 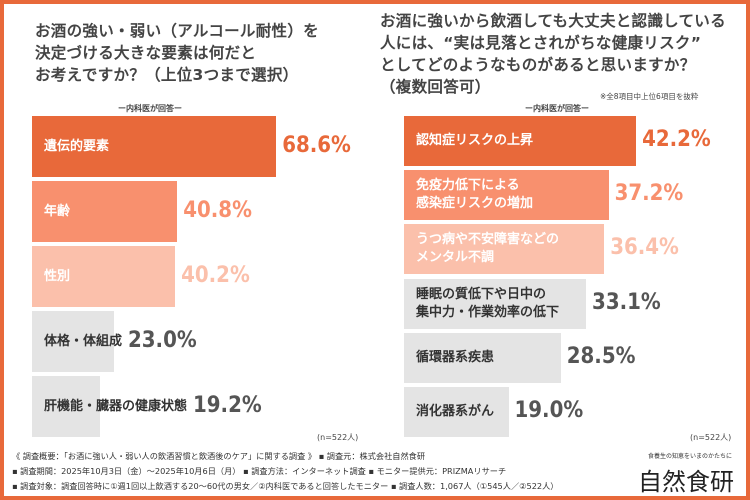 What do you see at coordinates (217, 210) in the screenshot?
I see `bar-value: 40.8%` at bounding box center [217, 210].